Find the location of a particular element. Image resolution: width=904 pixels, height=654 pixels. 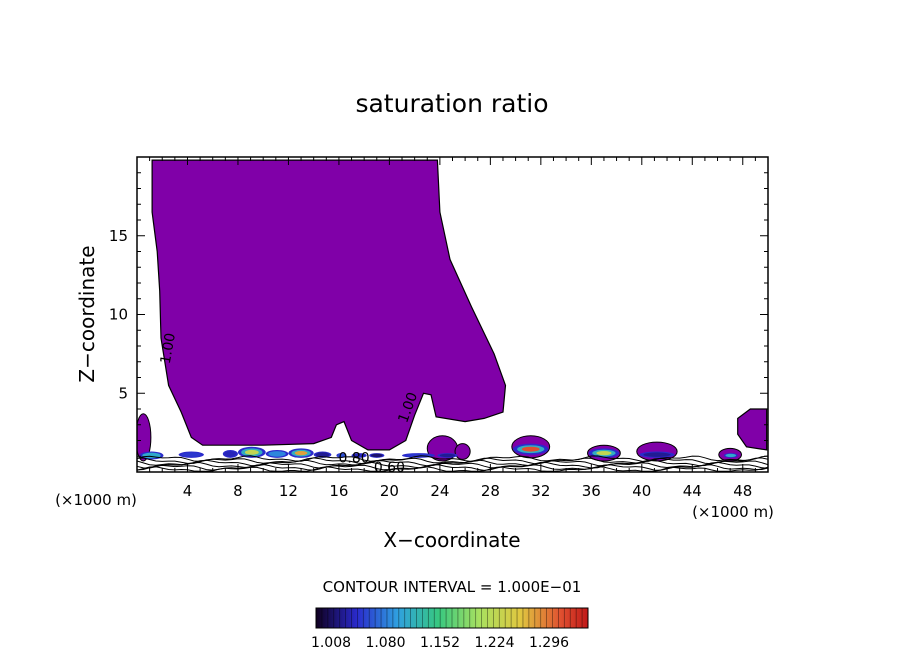

isoline-0.8 is located at coordinates (452, 465).